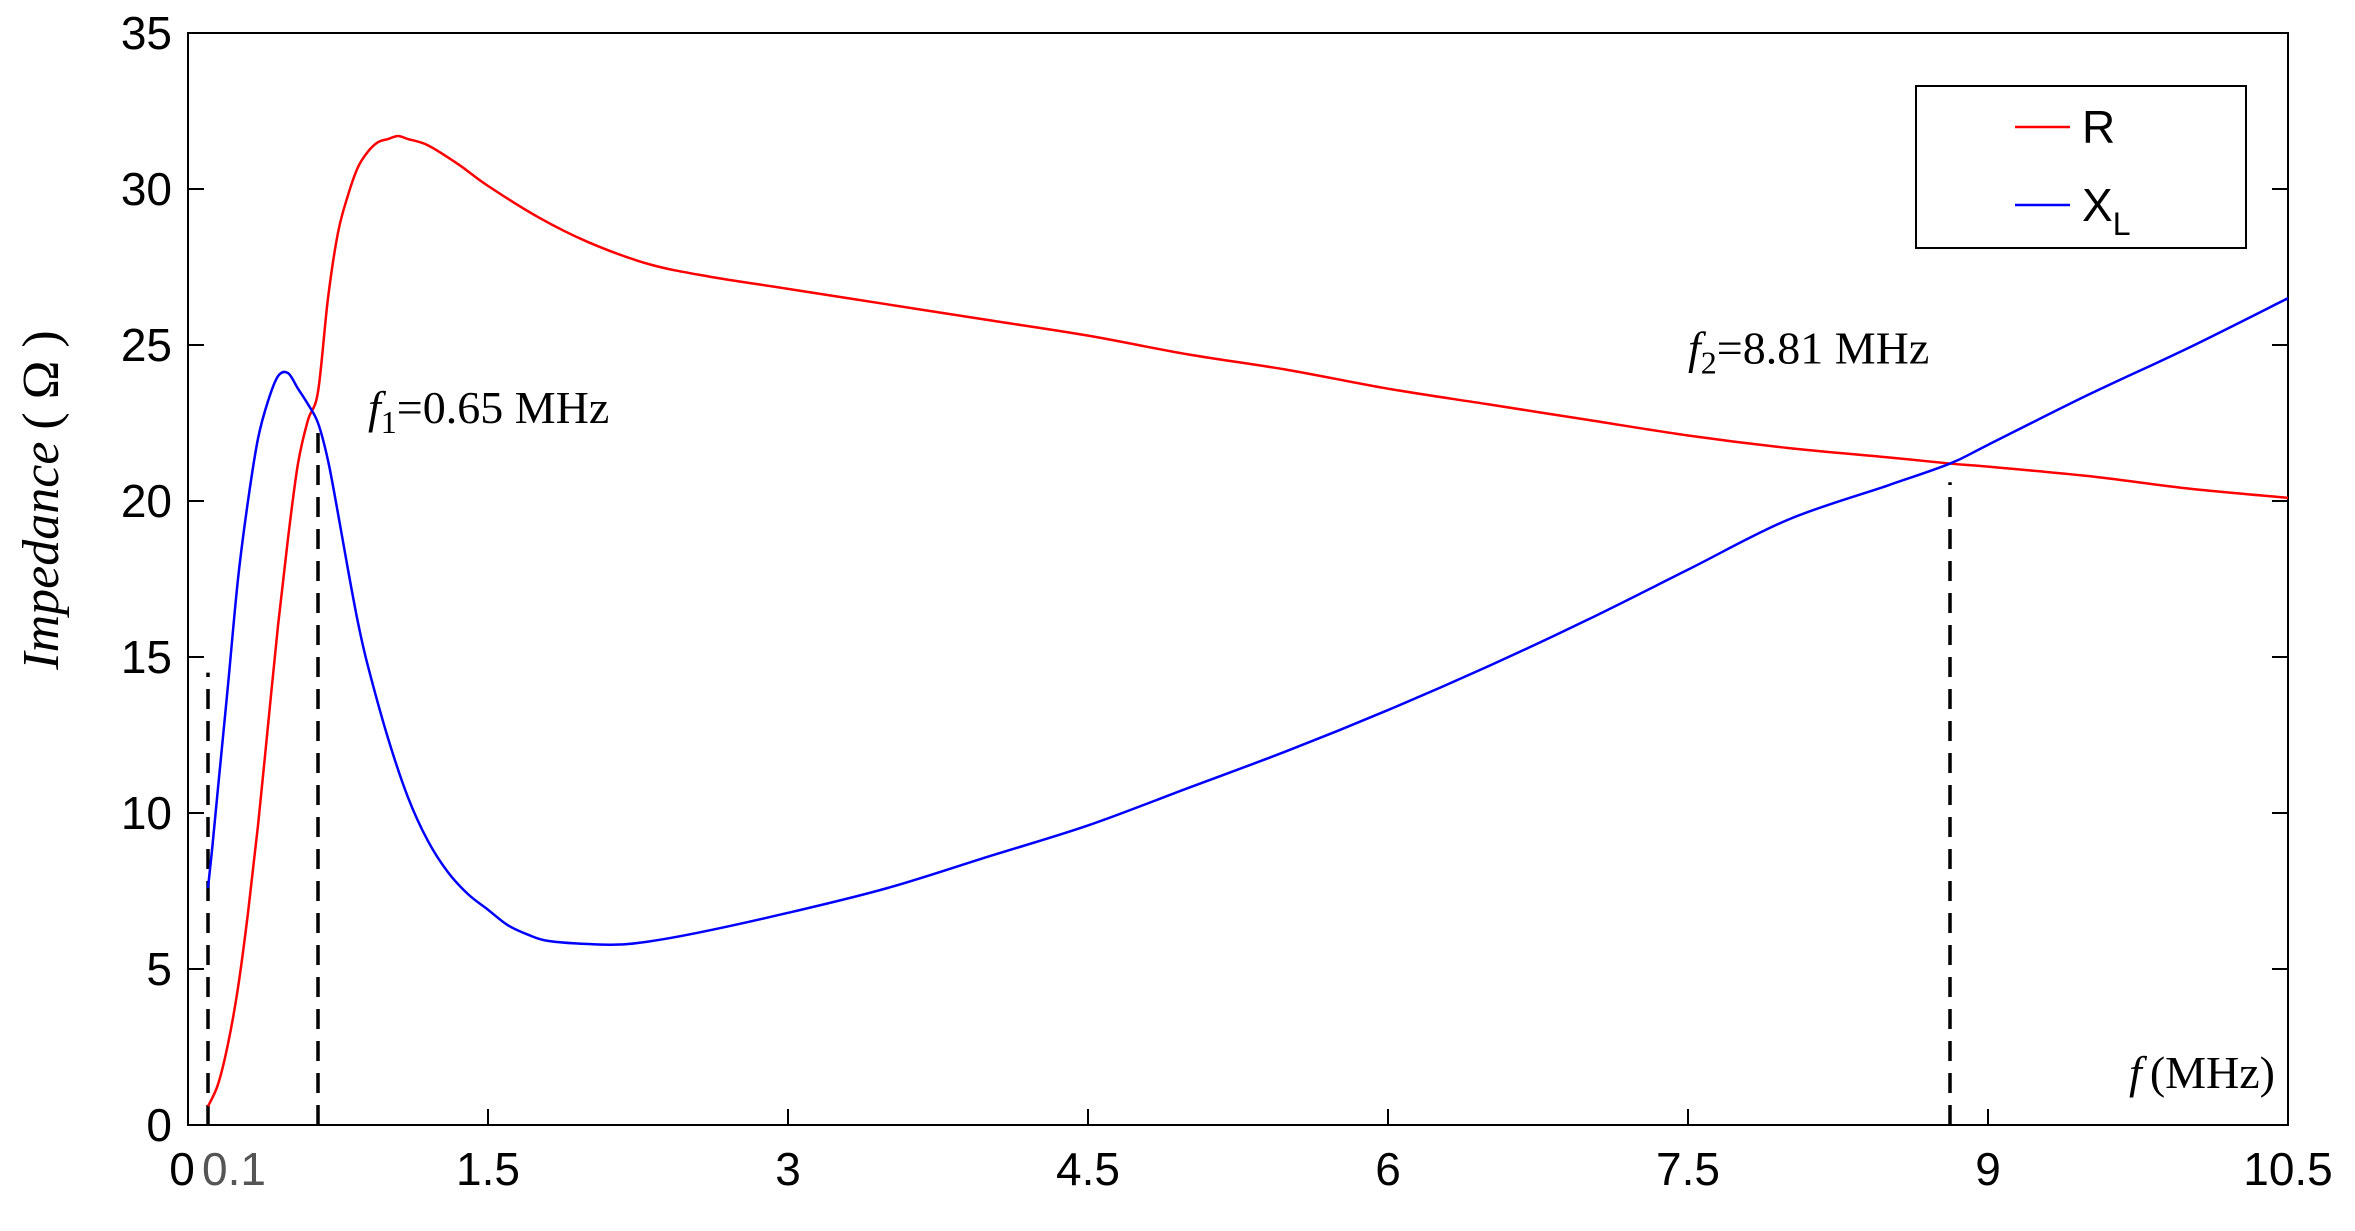 The height and width of the screenshot is (1231, 2355). I want to click on x-tick-label-7: 9, so click(1988, 1169).